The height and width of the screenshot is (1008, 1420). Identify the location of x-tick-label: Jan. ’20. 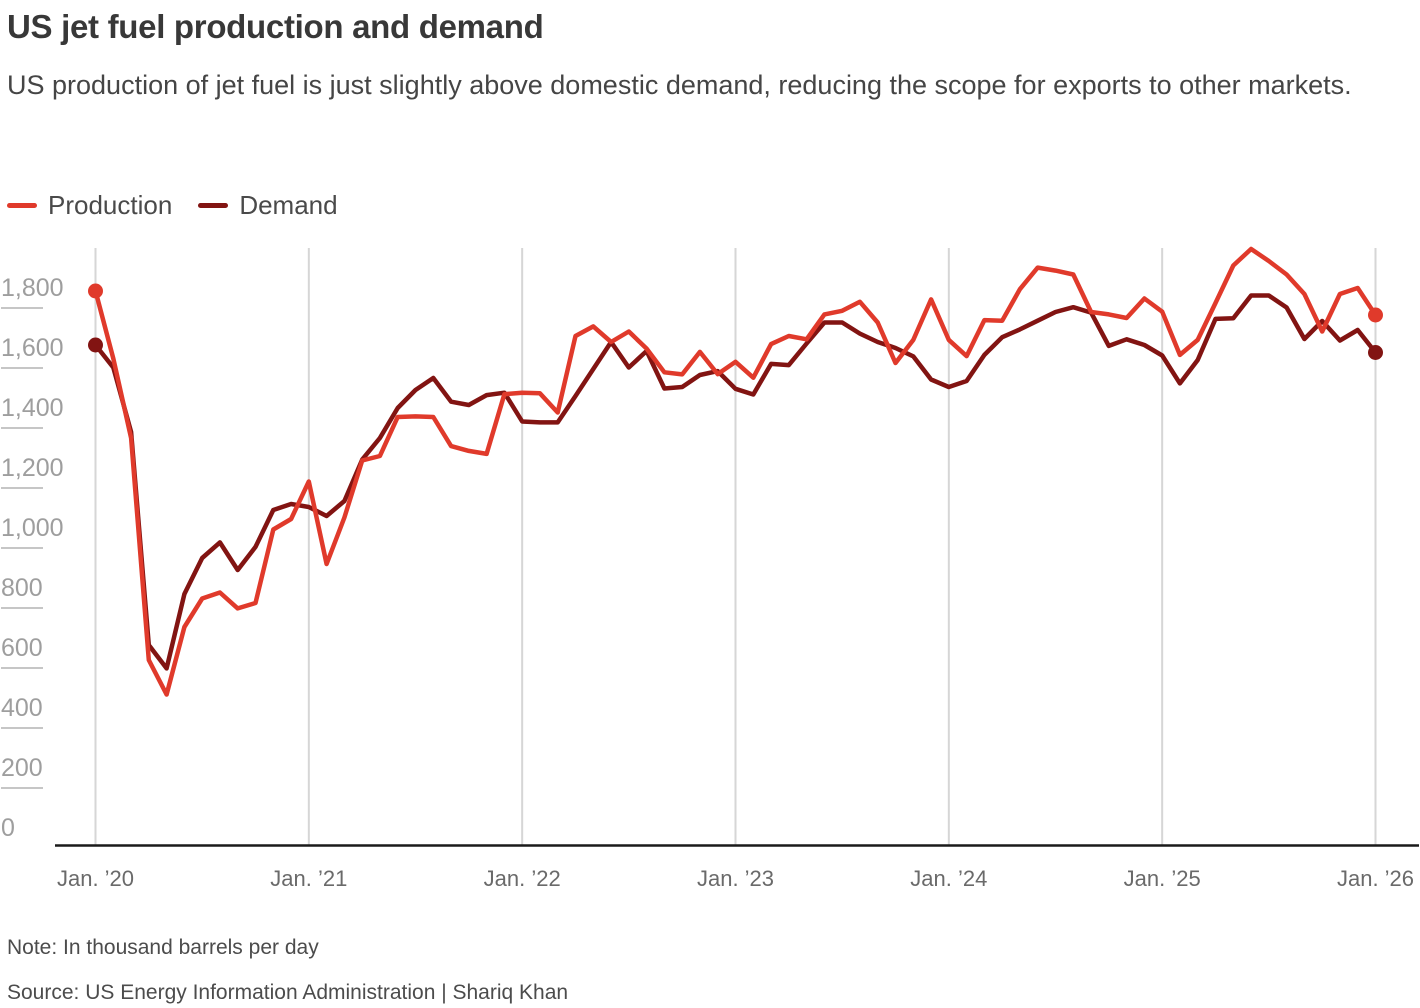
(95, 878).